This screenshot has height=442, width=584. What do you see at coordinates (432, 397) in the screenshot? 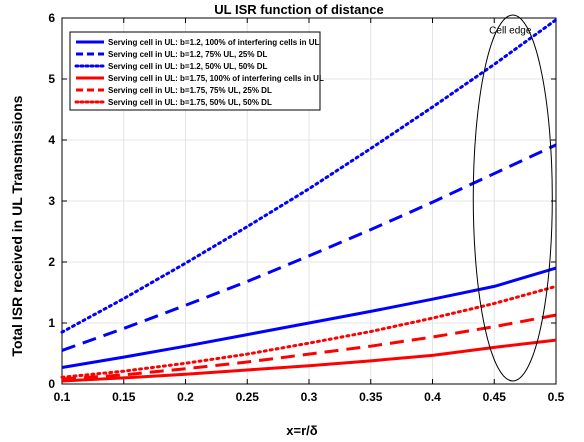
I see `x-tick-label: 0.4` at bounding box center [432, 397].